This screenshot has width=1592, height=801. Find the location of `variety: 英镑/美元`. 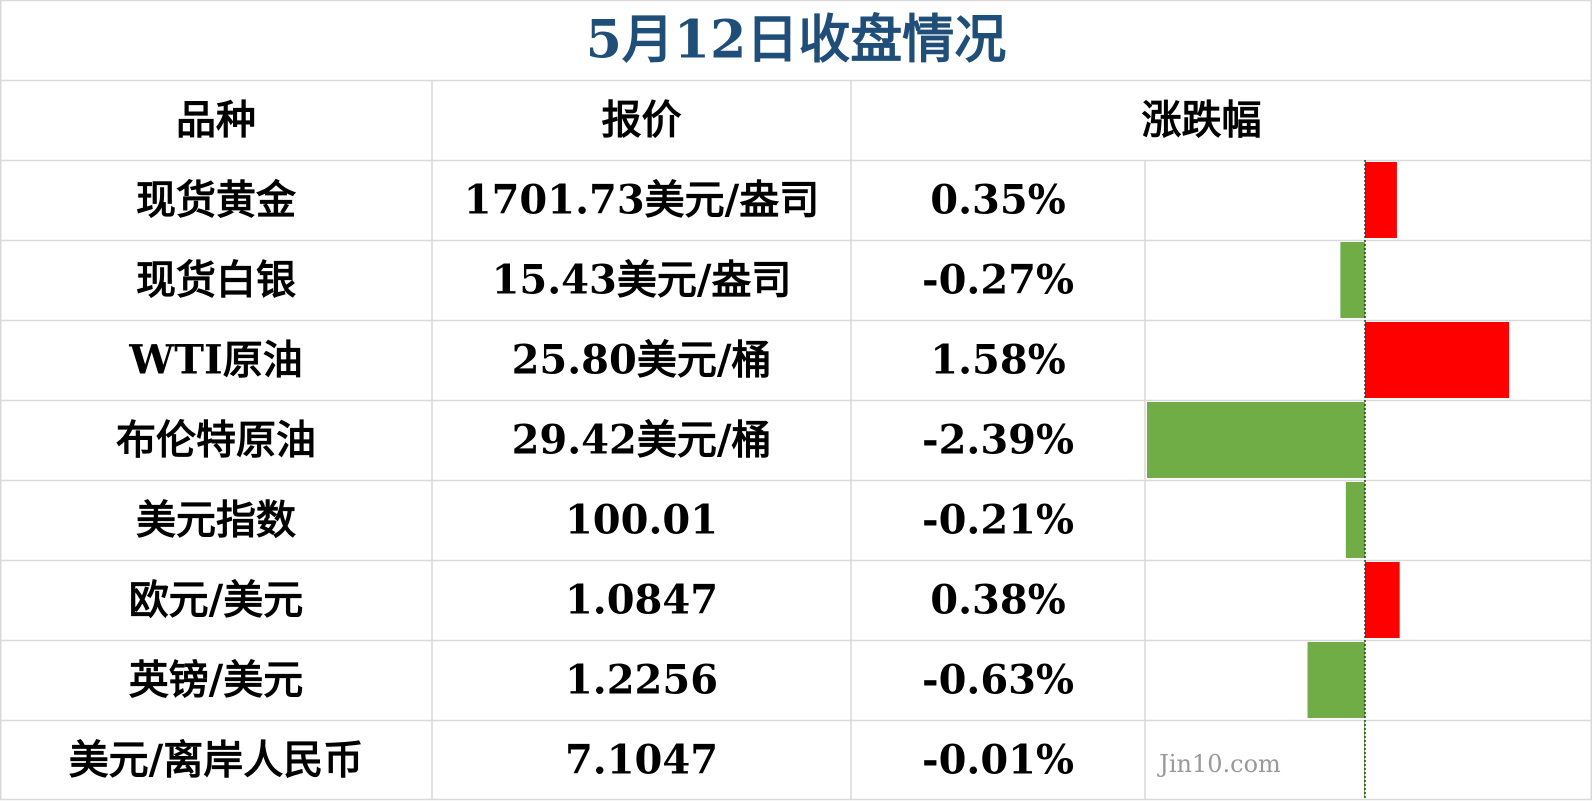

variety: 英镑/美元 is located at coordinates (216, 680).